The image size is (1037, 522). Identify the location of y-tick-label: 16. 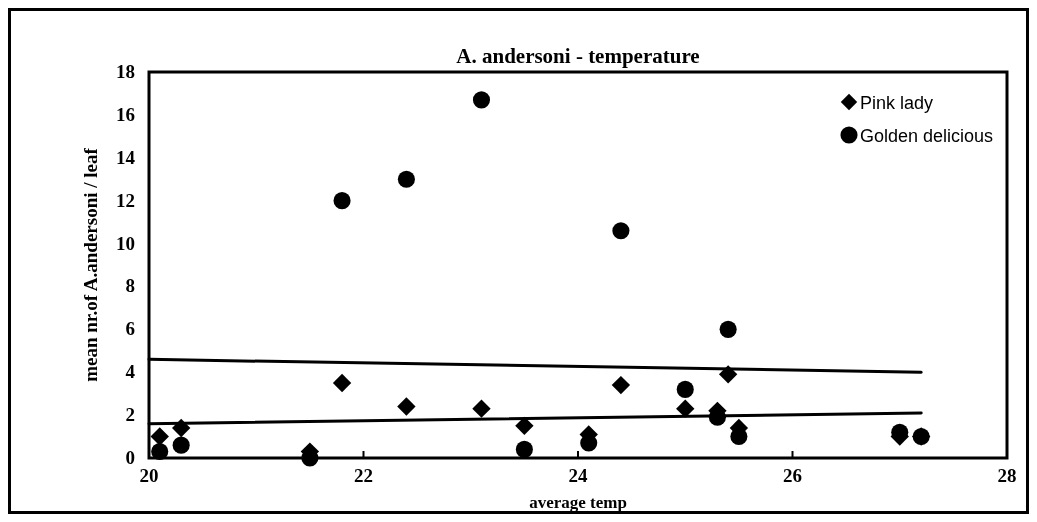
(125, 114).